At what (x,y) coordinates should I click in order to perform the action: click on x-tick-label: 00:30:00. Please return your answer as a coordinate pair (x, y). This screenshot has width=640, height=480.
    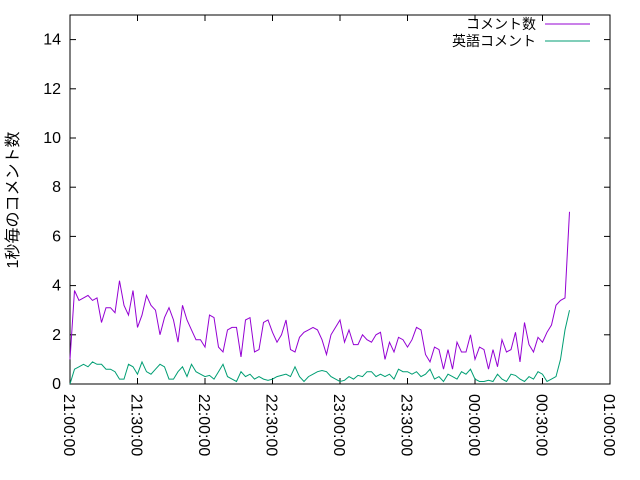
    Looking at the image, I should click on (541, 425).